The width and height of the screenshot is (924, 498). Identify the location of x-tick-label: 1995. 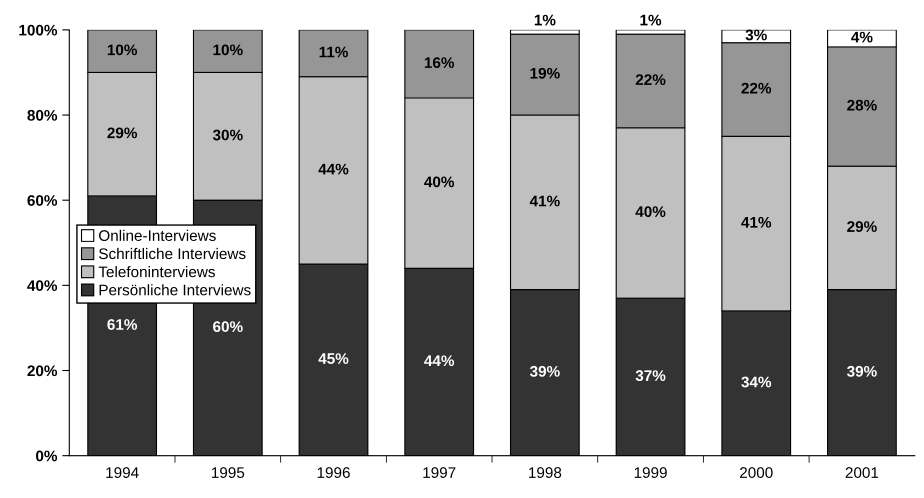
(228, 472).